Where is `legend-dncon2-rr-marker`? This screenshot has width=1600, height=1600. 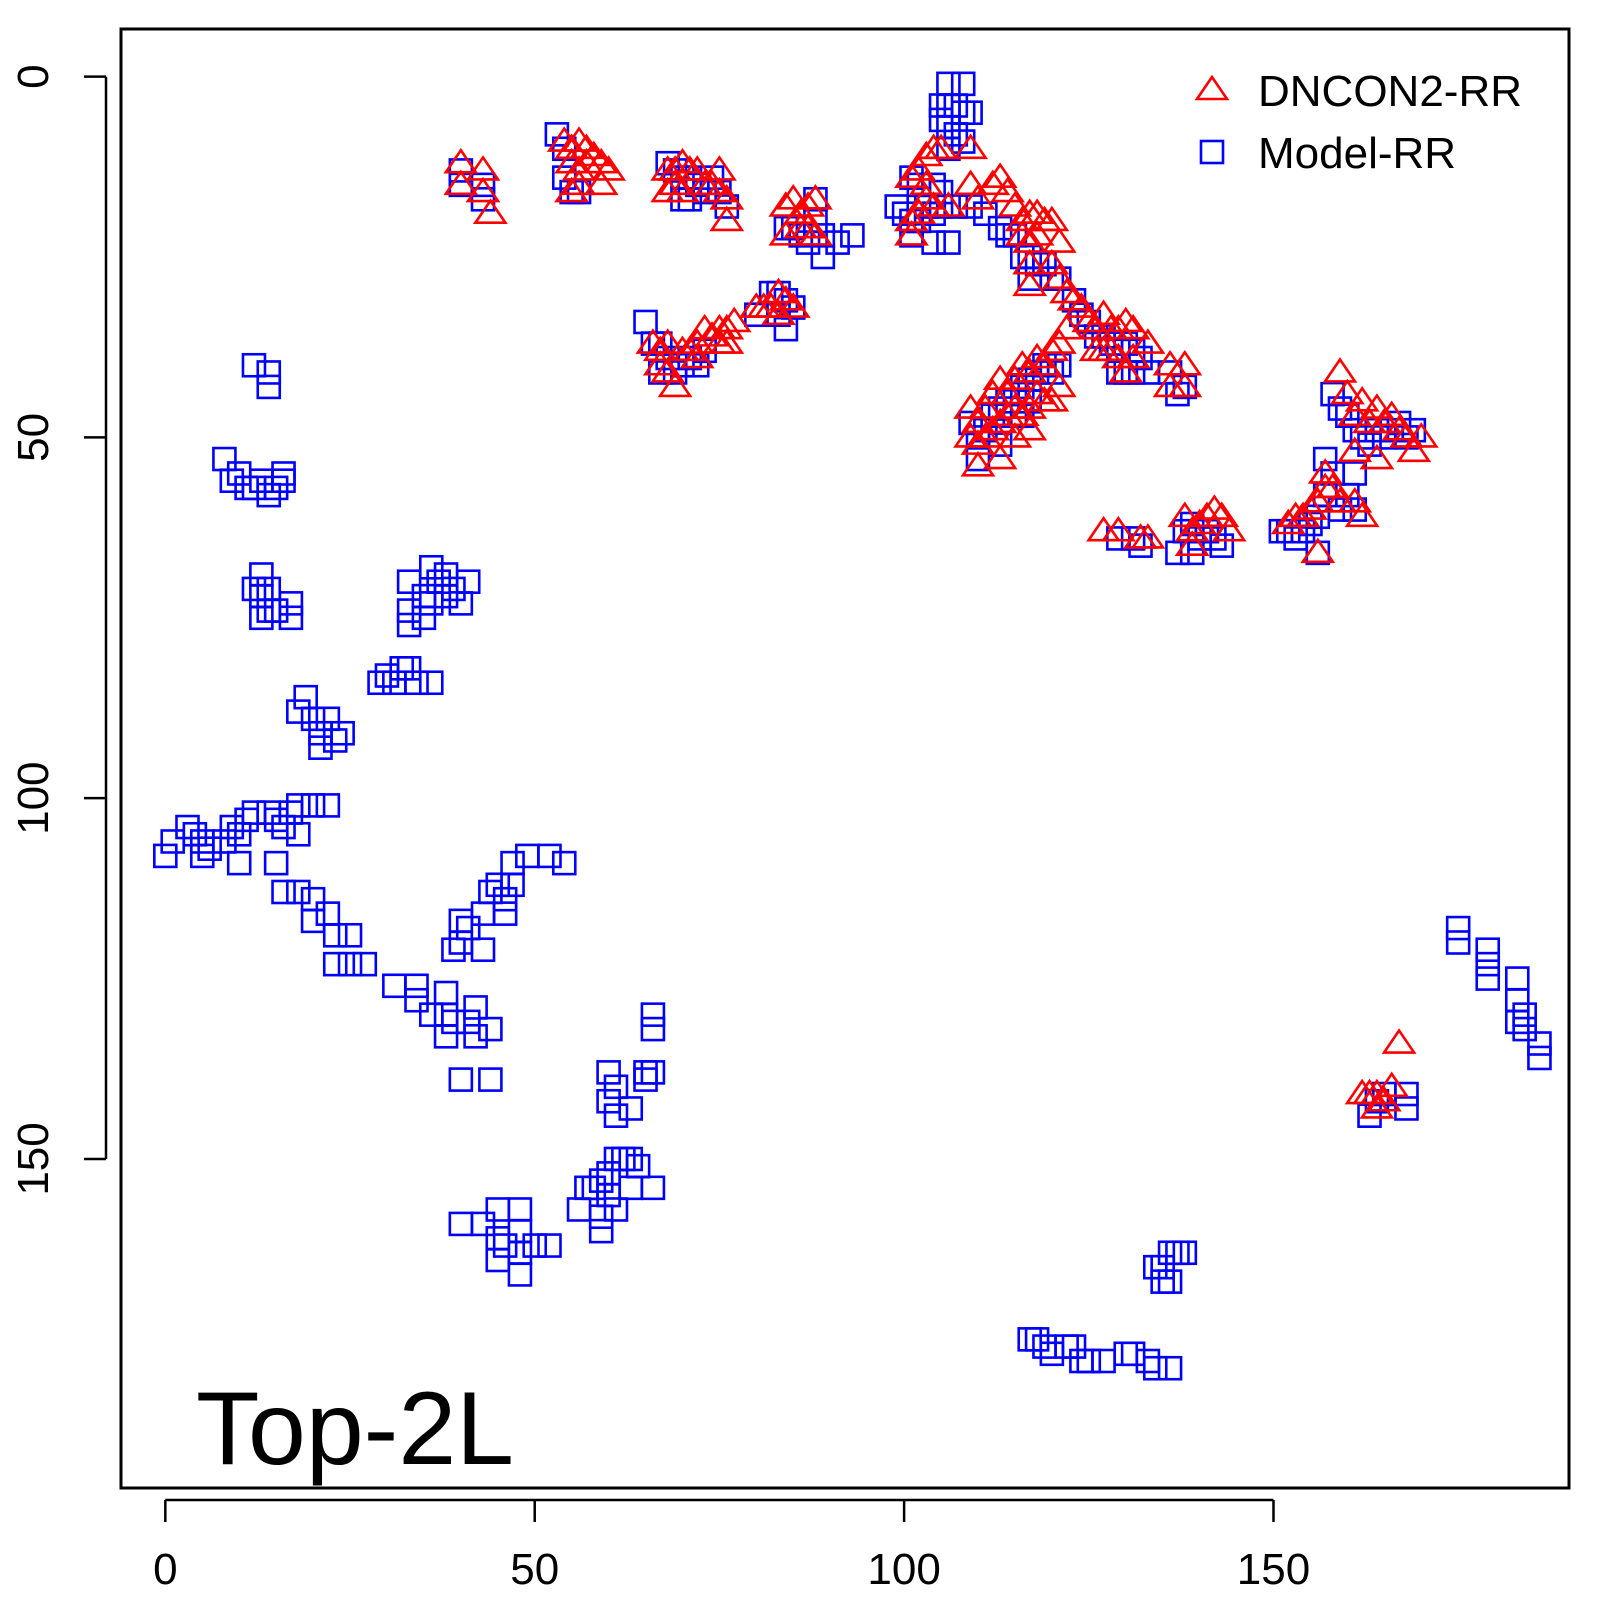
legend-dncon2-rr-marker is located at coordinates (1212, 87).